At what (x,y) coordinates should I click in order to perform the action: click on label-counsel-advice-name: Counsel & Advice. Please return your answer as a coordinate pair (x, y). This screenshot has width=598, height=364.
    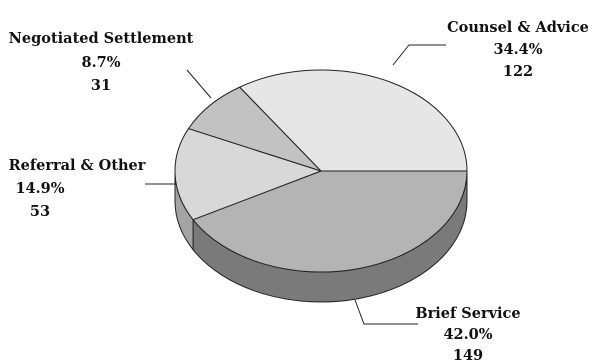
    Looking at the image, I should click on (518, 27).